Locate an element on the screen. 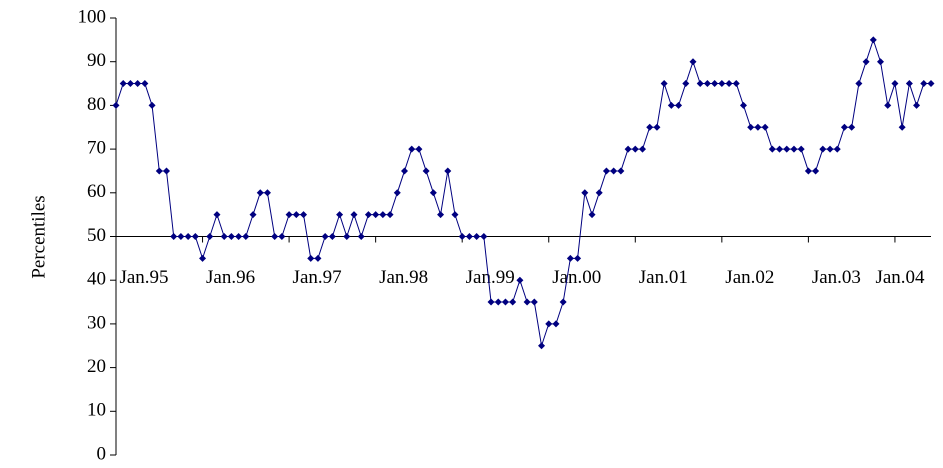 The image size is (943, 468). y-tick-label: 10 is located at coordinates (96, 410).